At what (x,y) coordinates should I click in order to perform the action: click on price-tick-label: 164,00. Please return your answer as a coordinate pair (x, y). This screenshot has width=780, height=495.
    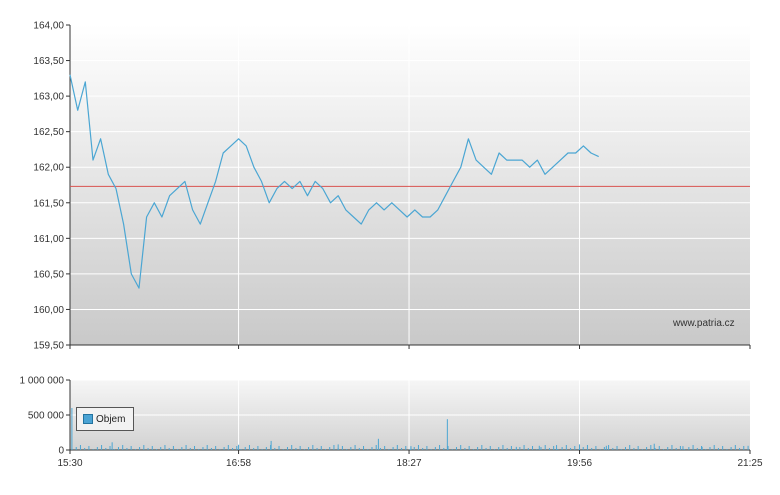
    Looking at the image, I should click on (48, 26).